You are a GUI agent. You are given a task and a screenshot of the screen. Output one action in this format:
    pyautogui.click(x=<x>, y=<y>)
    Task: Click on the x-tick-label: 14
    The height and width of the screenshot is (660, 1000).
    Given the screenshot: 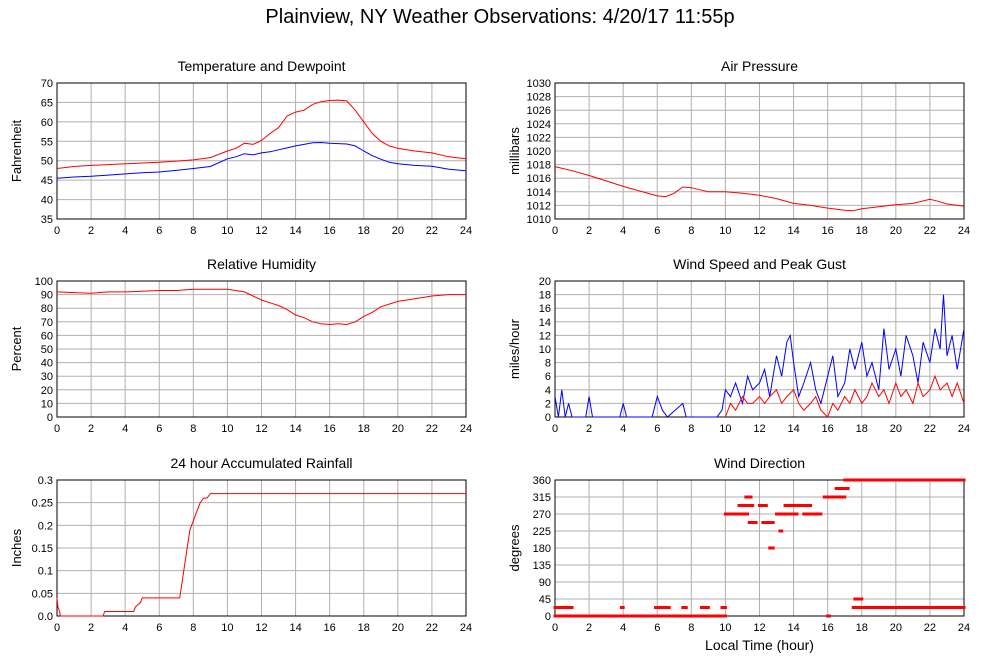 What is the action you would take?
    pyautogui.click(x=793, y=628)
    